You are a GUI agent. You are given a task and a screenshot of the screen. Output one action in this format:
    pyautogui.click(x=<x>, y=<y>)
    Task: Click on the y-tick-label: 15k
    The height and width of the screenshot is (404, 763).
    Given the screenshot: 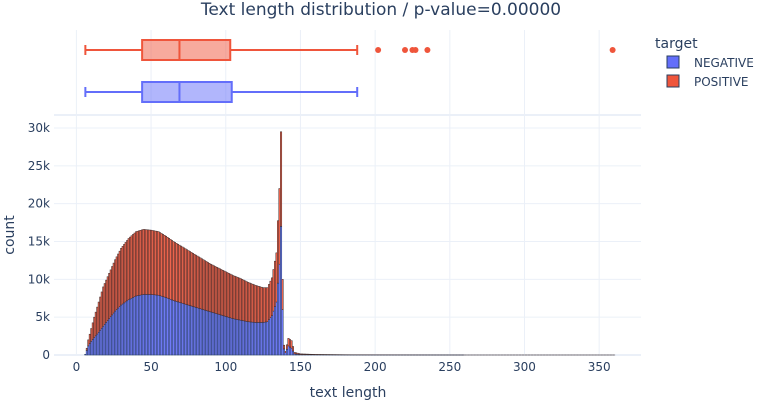 What is the action you would take?
    pyautogui.click(x=39, y=242)
    